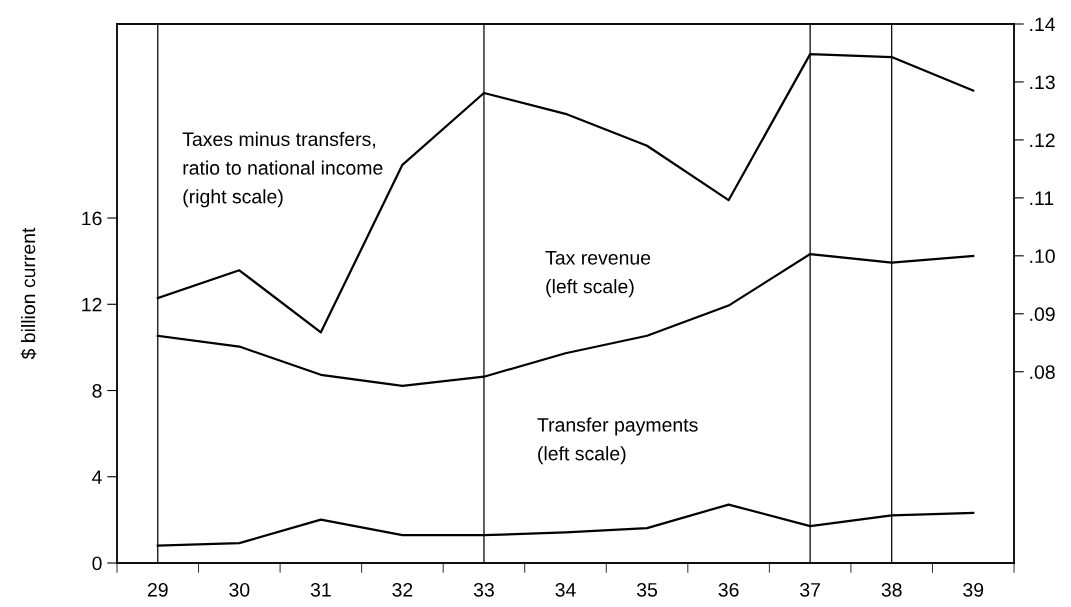 The image size is (1071, 607). I want to click on series-label: Taxes minus transfers, ratio to national income (right scale), so click(282, 169).